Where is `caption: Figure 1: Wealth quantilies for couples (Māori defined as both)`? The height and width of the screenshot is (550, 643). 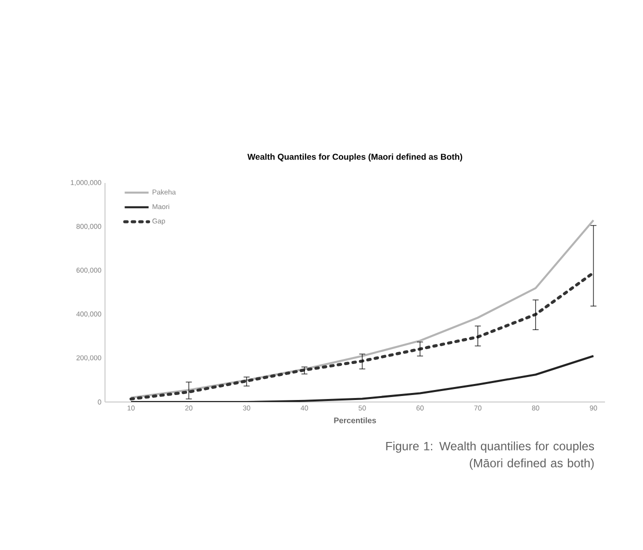
caption: Figure 1: Wealth quantilies for couples (Māori defined as both) is located at coordinates (490, 456).